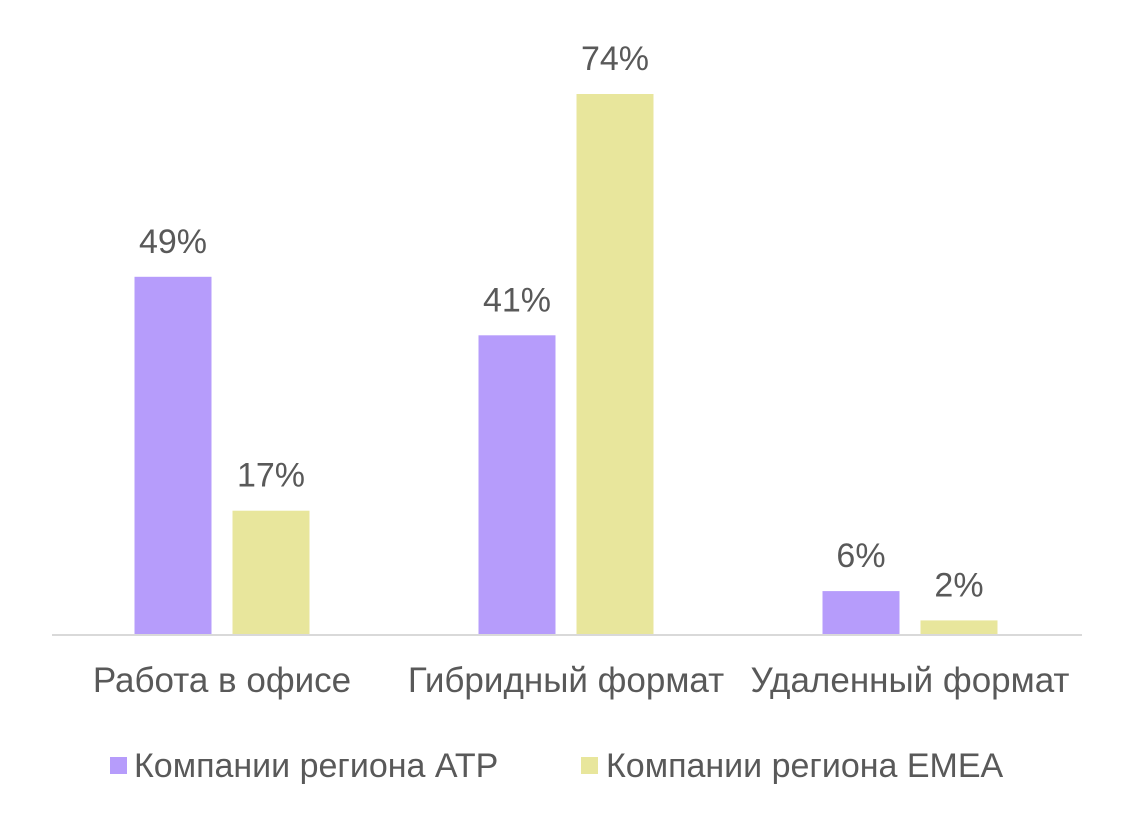 The width and height of the screenshot is (1132, 825). What do you see at coordinates (615, 59) in the screenshot?
I see `data-label-emea-hybrid: 74%` at bounding box center [615, 59].